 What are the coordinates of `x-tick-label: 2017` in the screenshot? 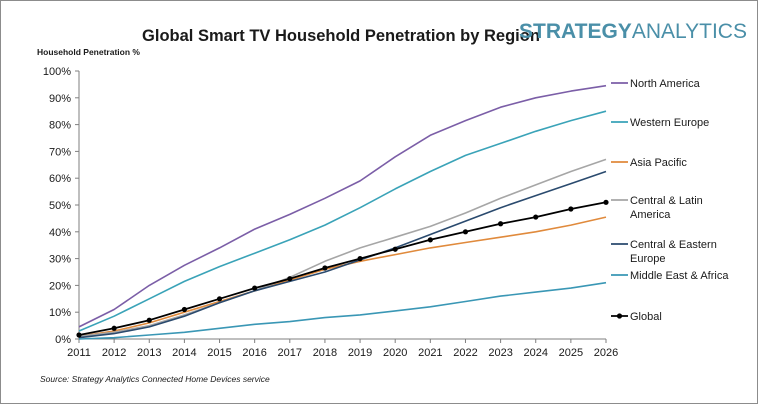 It's located at (290, 353).